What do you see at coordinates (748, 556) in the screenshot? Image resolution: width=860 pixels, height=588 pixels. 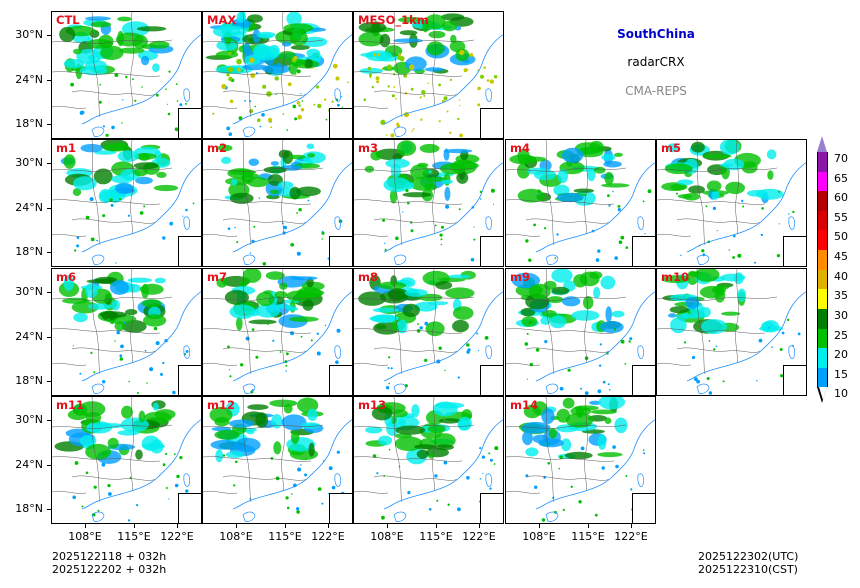 I see `valid-time-utc: 2025122302(UTC)` at bounding box center [748, 556].